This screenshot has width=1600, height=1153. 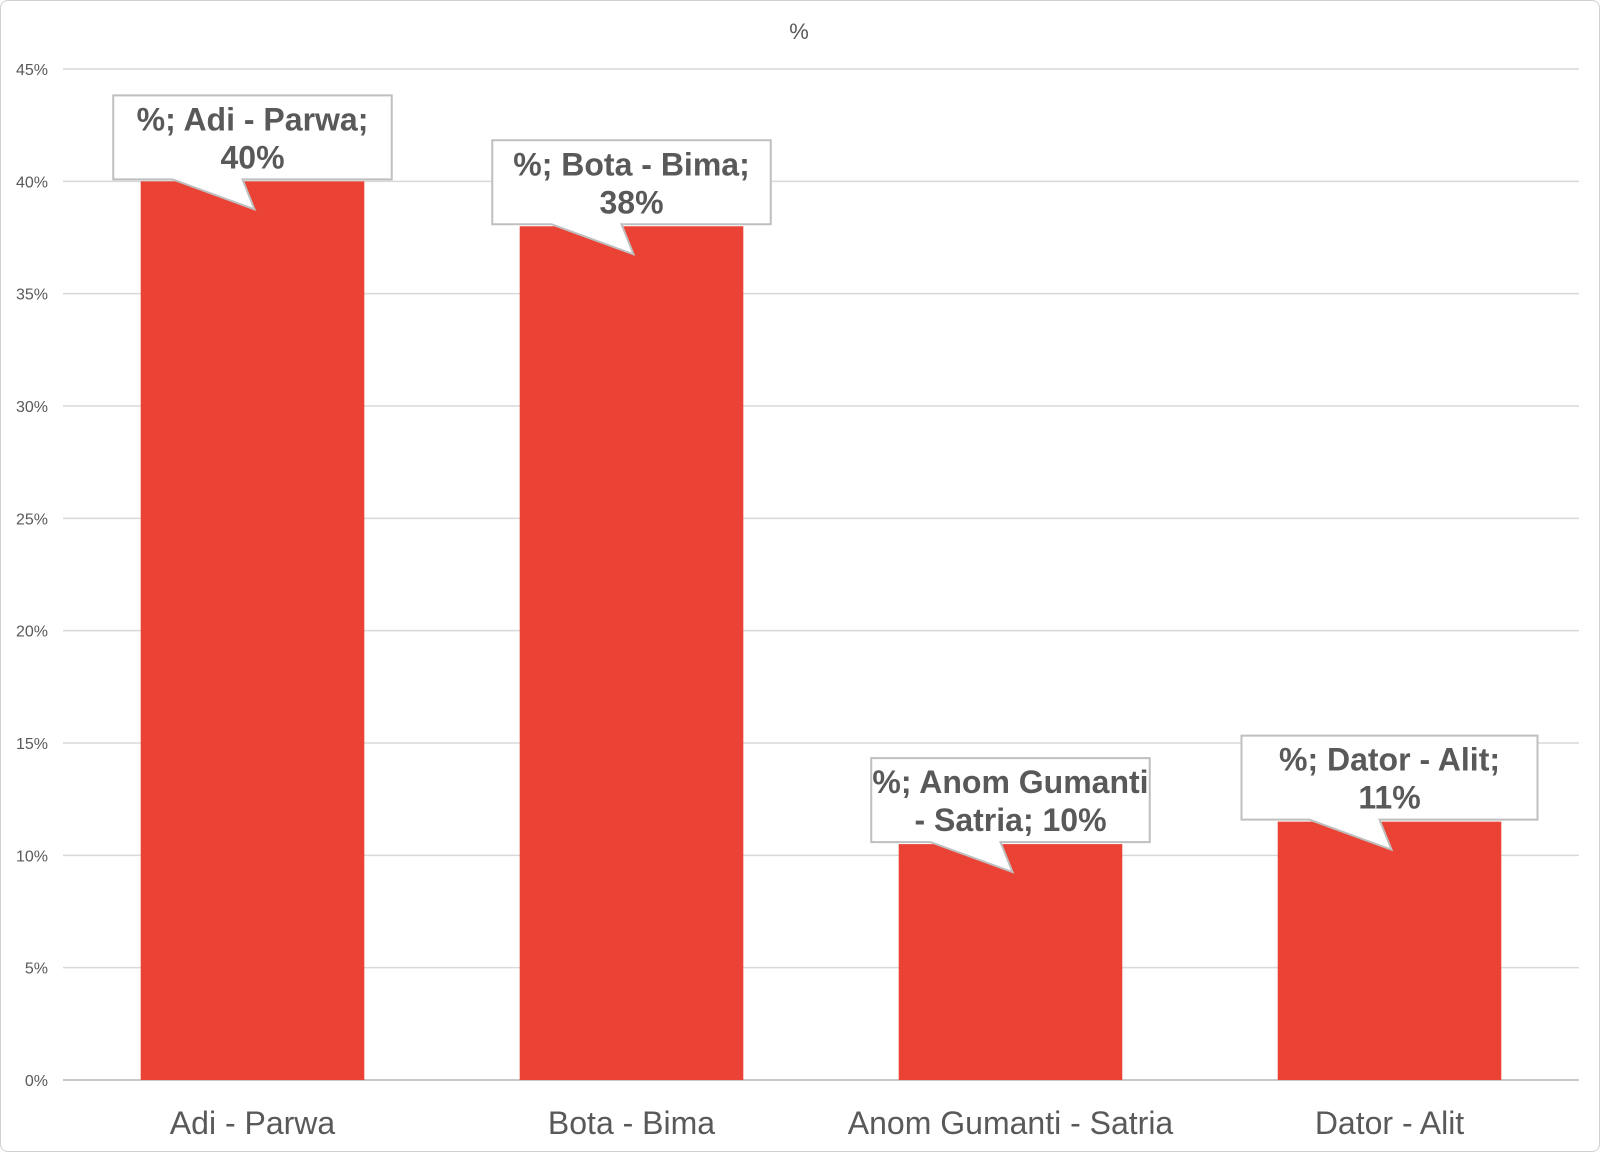 I want to click on data-label: %; Bota - Bima;, so click(x=631, y=164).